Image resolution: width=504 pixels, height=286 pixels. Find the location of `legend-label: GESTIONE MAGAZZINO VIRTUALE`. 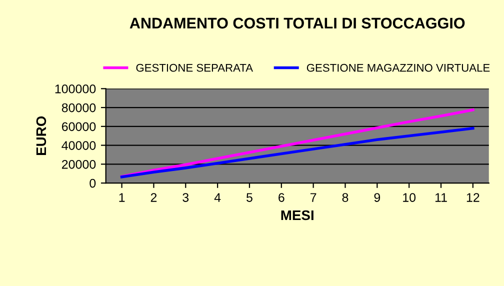

legend-label: GESTIONE MAGAZZINO VIRTUALE is located at coordinates (398, 68).